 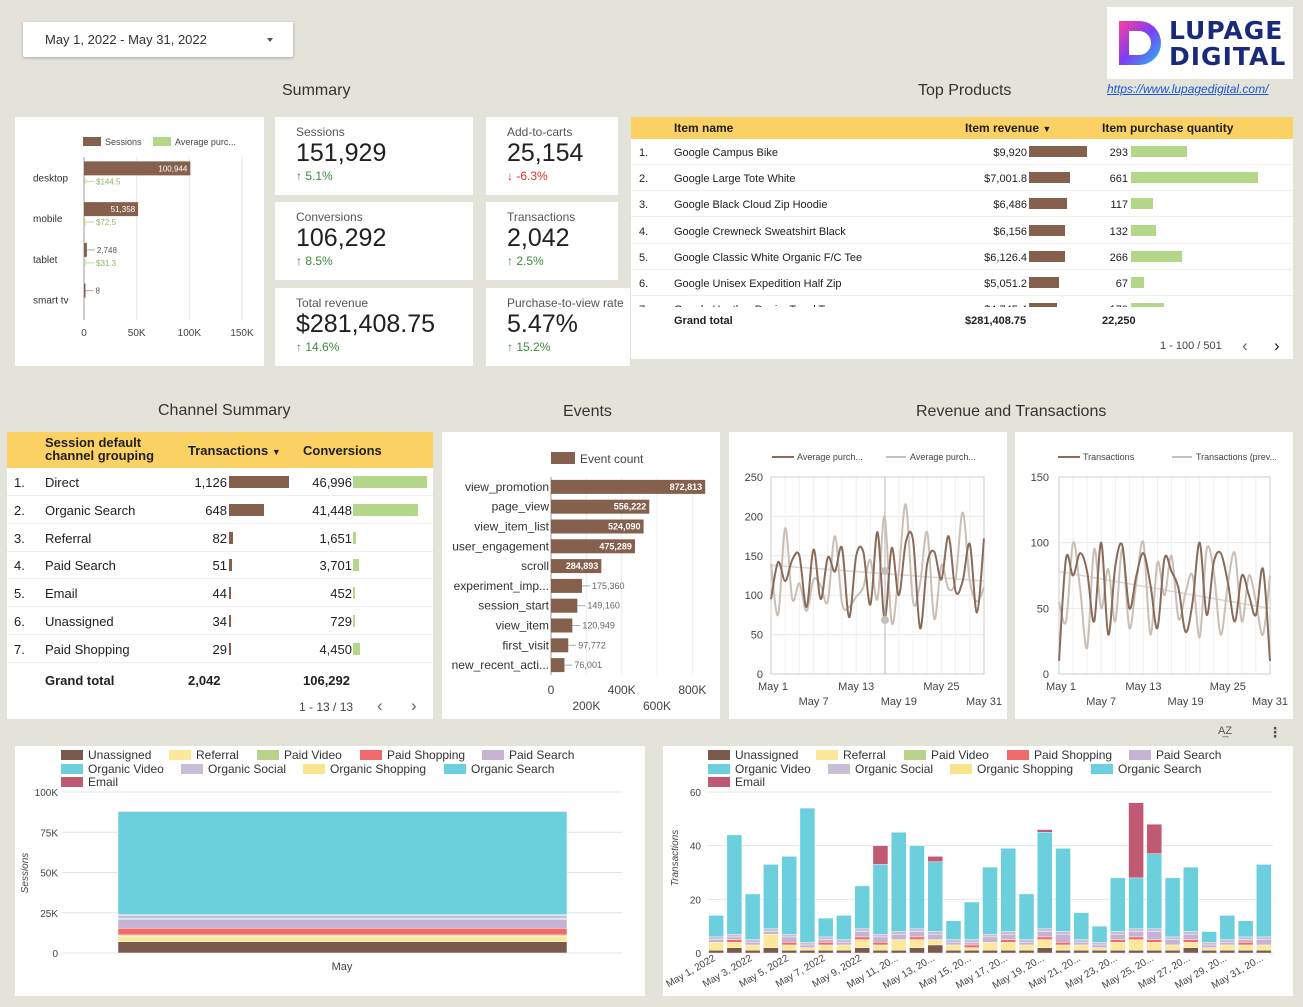 What do you see at coordinates (1008, 128) in the screenshot?
I see `col-item-revenue: Item revenue ▼` at bounding box center [1008, 128].